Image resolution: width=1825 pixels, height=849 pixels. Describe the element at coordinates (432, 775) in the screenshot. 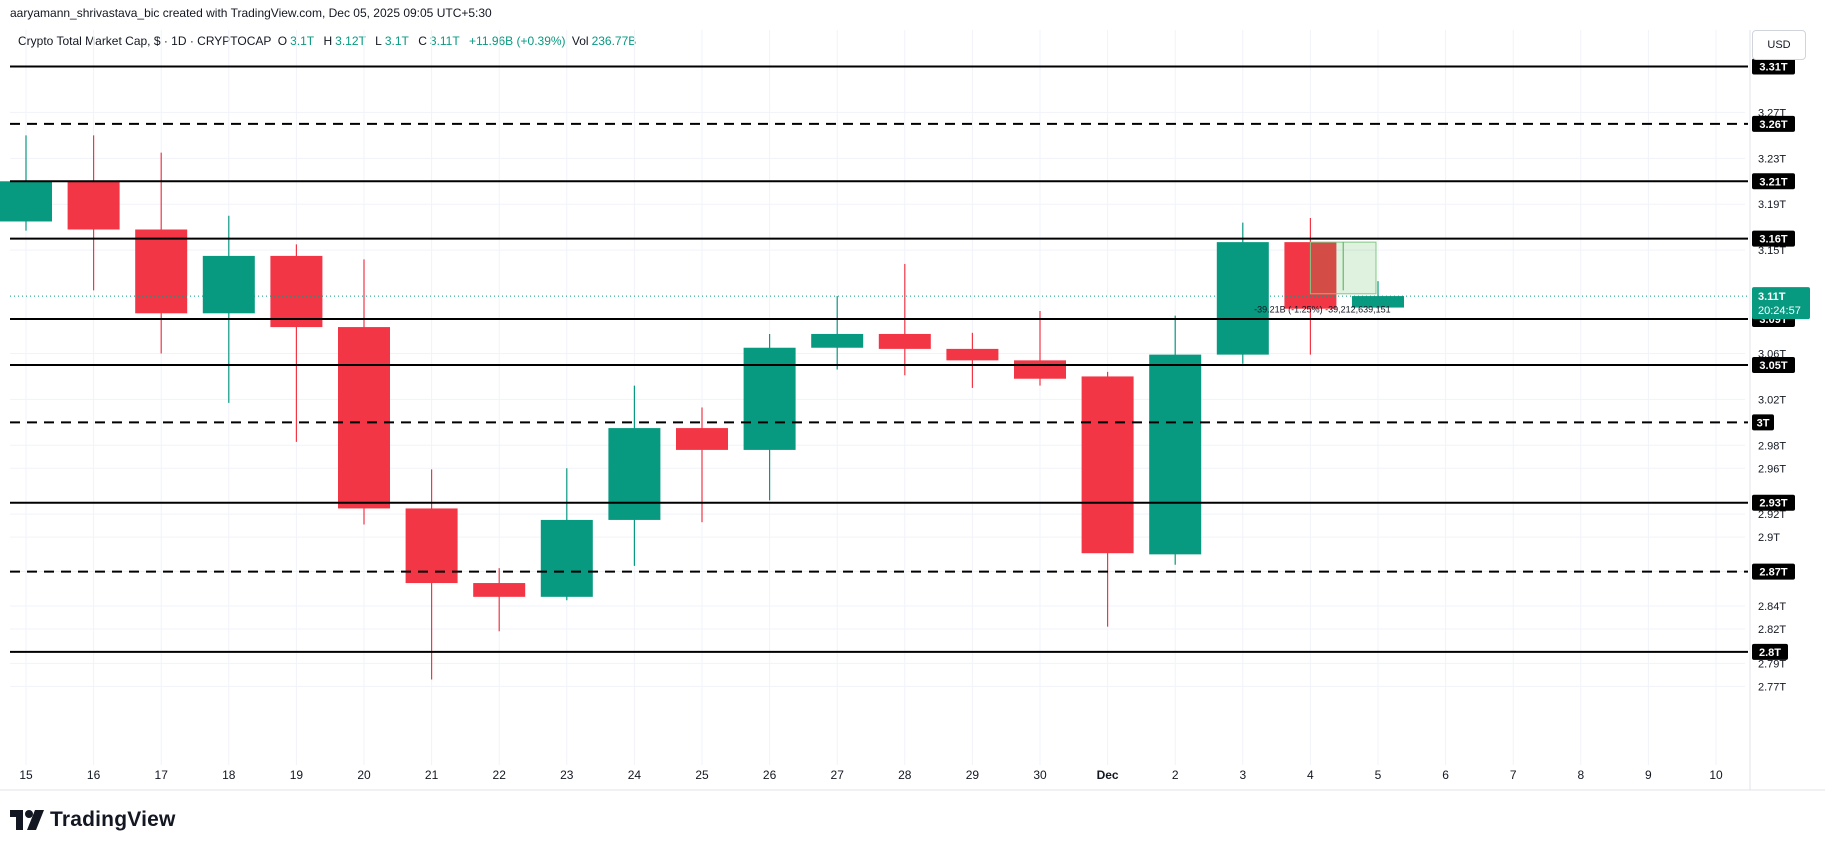

I see `x-tick-label: 21` at that location.